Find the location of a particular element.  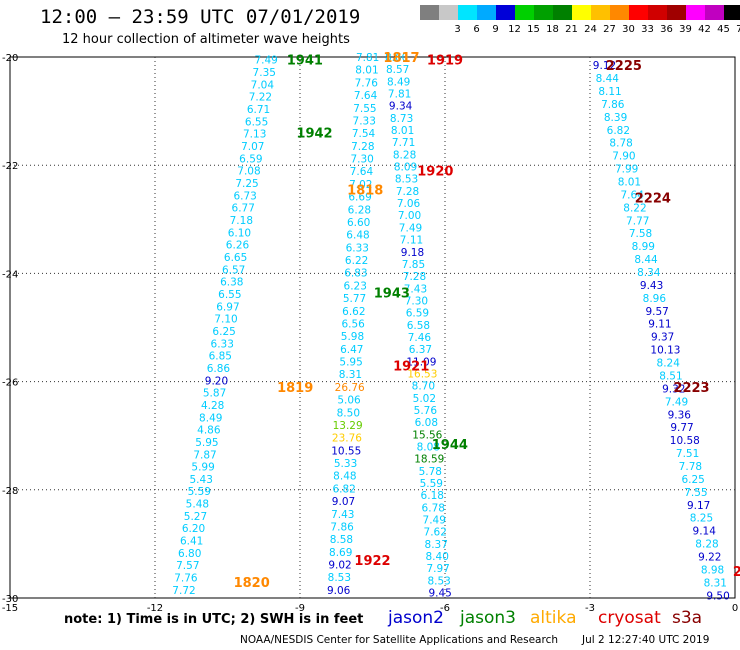

pass-time-label: 1817 is located at coordinates (401, 58).